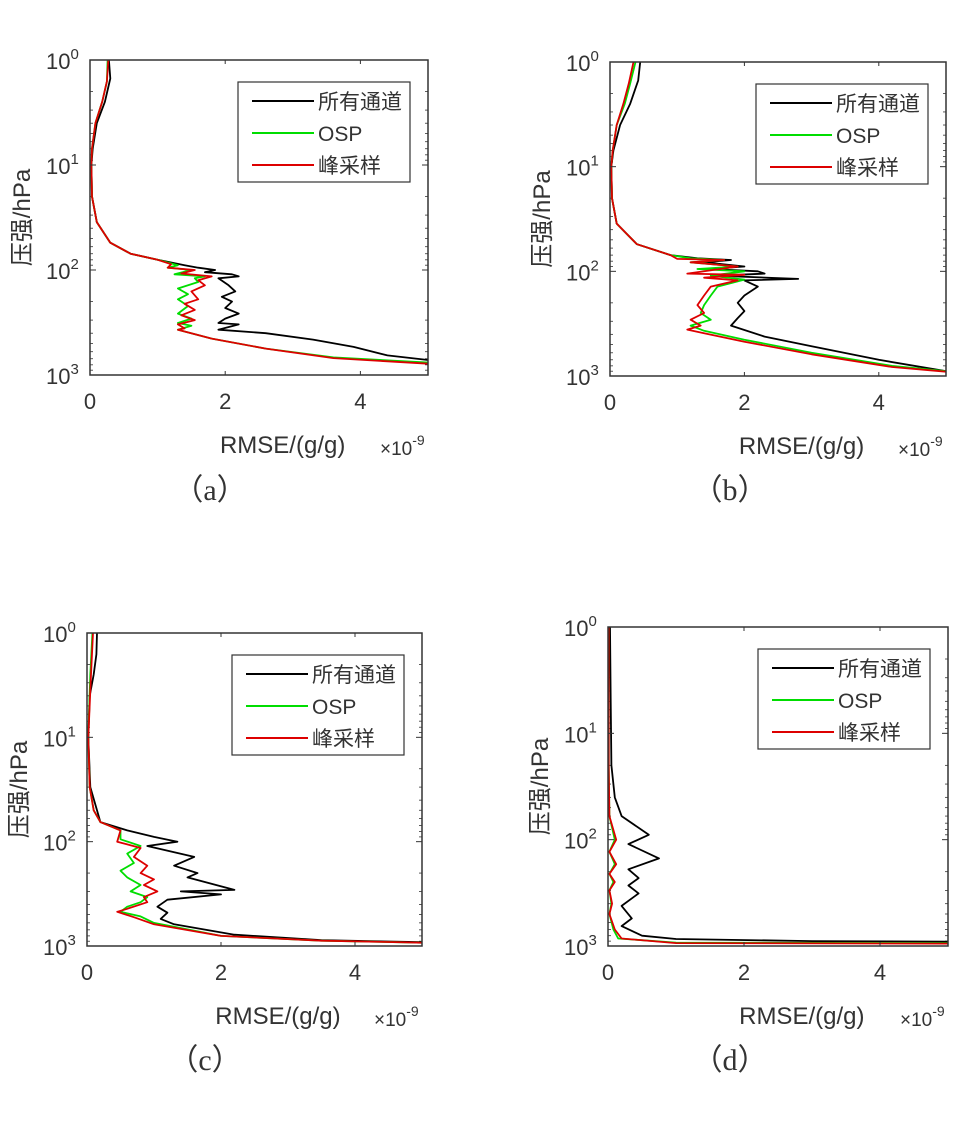 The image size is (960, 1139). What do you see at coordinates (204, 1060) in the screenshot?
I see `panel-caption: （c）` at bounding box center [204, 1060].